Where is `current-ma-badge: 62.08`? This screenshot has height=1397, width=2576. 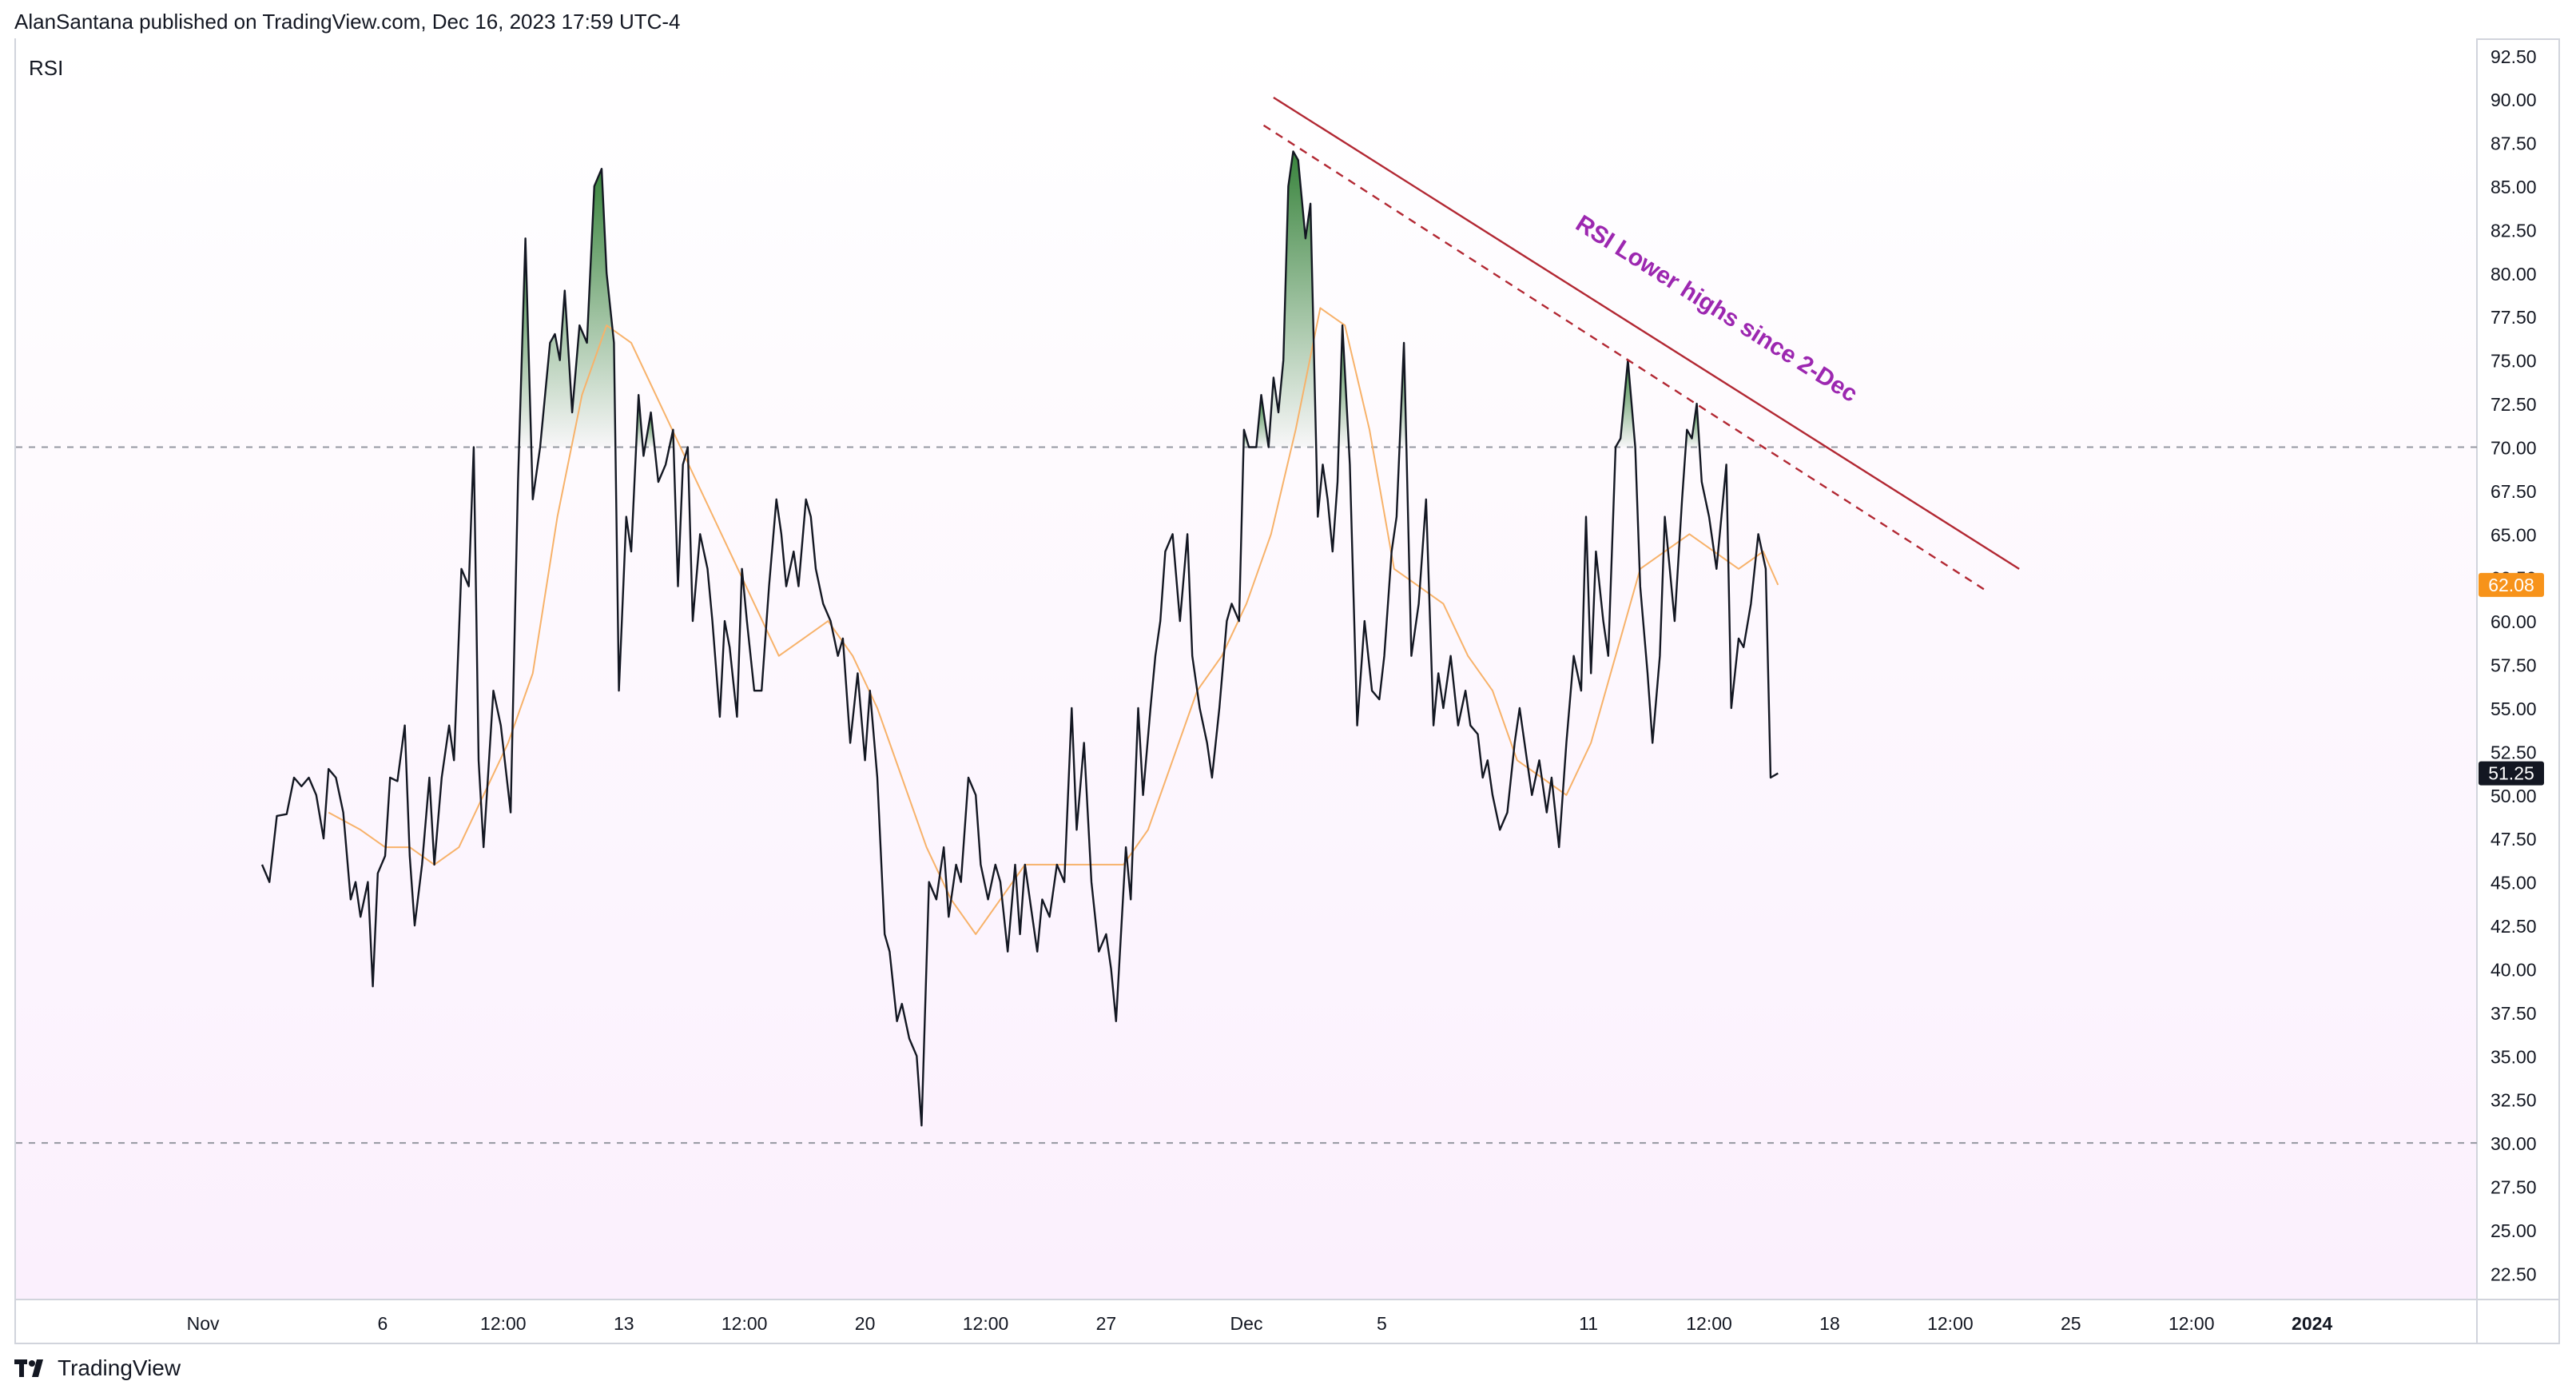
current-ma-badge: 62.08 is located at coordinates (2511, 585).